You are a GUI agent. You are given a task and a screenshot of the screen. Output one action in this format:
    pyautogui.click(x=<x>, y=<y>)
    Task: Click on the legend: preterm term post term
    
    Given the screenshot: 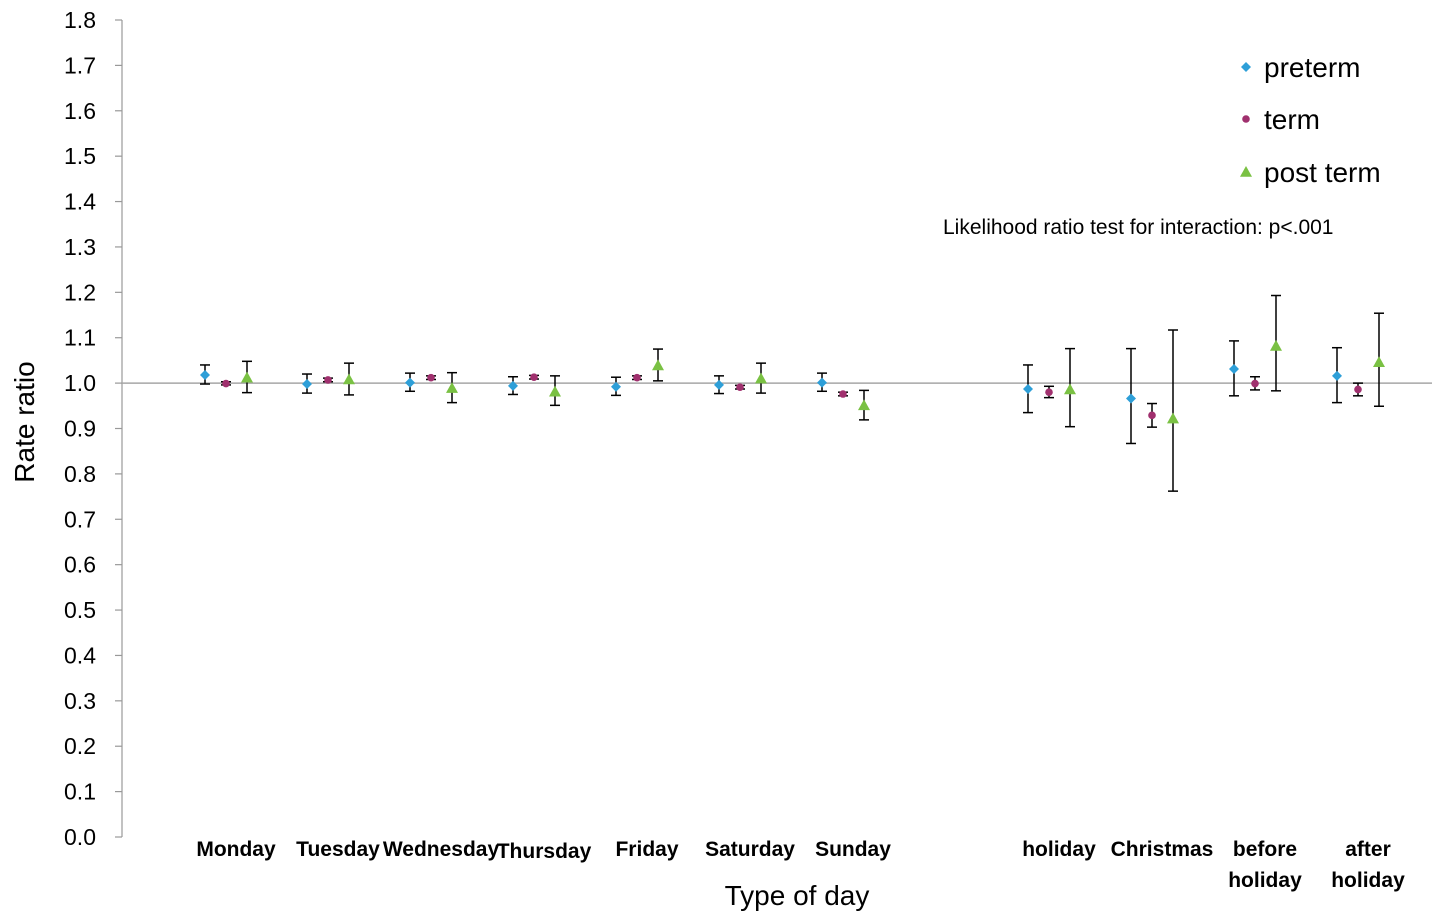 What is the action you would take?
    pyautogui.click(x=1310, y=120)
    